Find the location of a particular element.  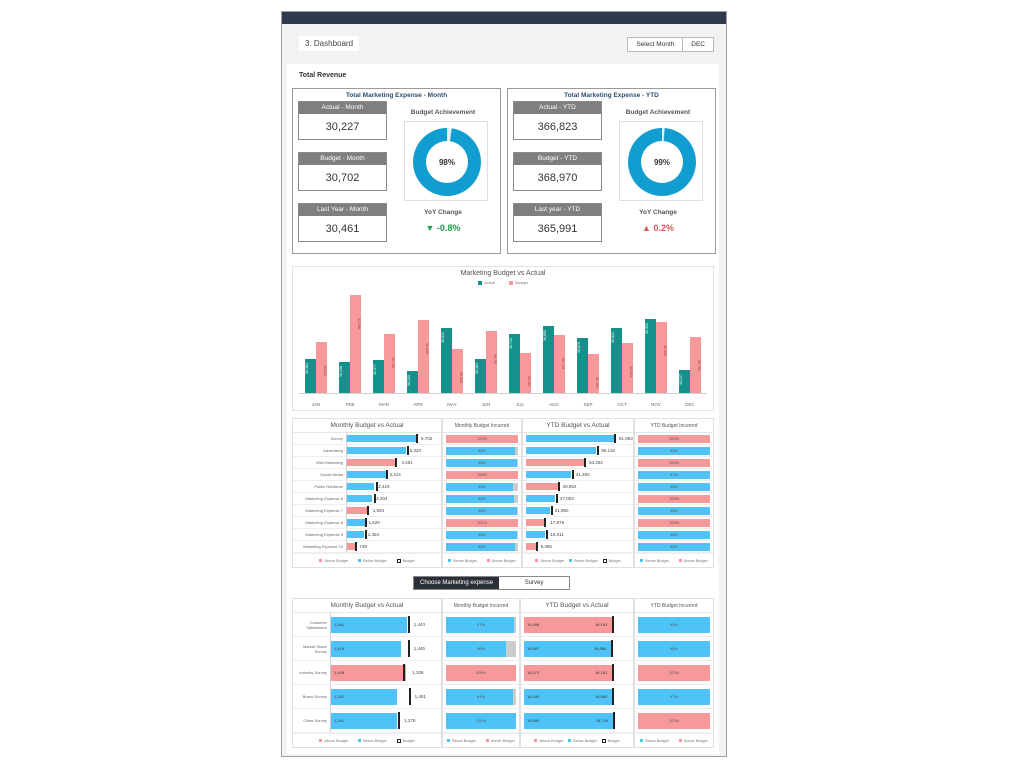

donut-chart-month: 98% is located at coordinates (446, 161).